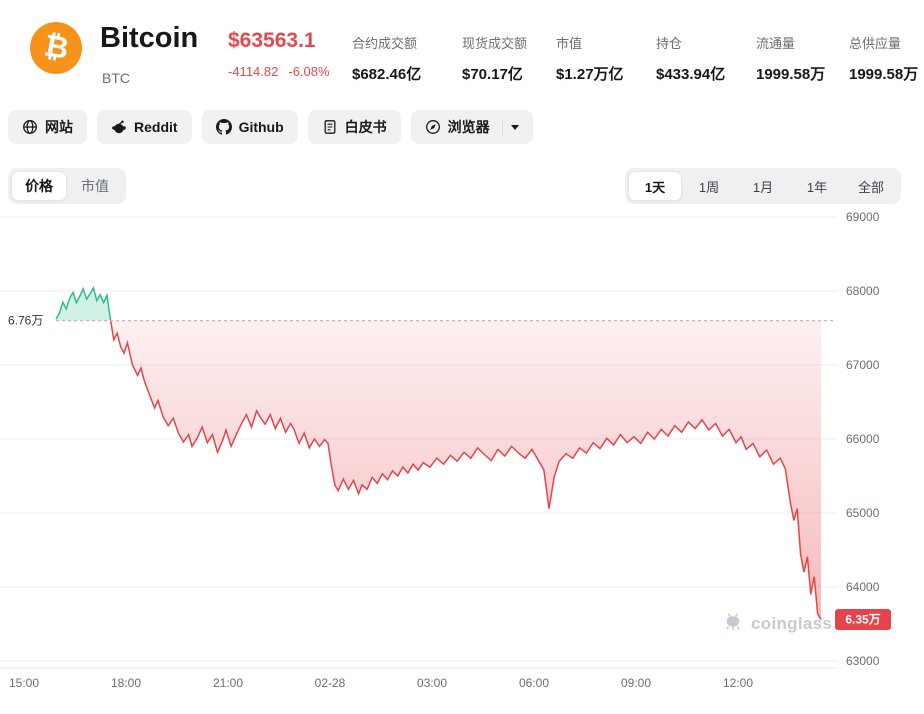 Image resolution: width=924 pixels, height=714 pixels. I want to click on explorer-button: 浏览器, so click(471, 127).